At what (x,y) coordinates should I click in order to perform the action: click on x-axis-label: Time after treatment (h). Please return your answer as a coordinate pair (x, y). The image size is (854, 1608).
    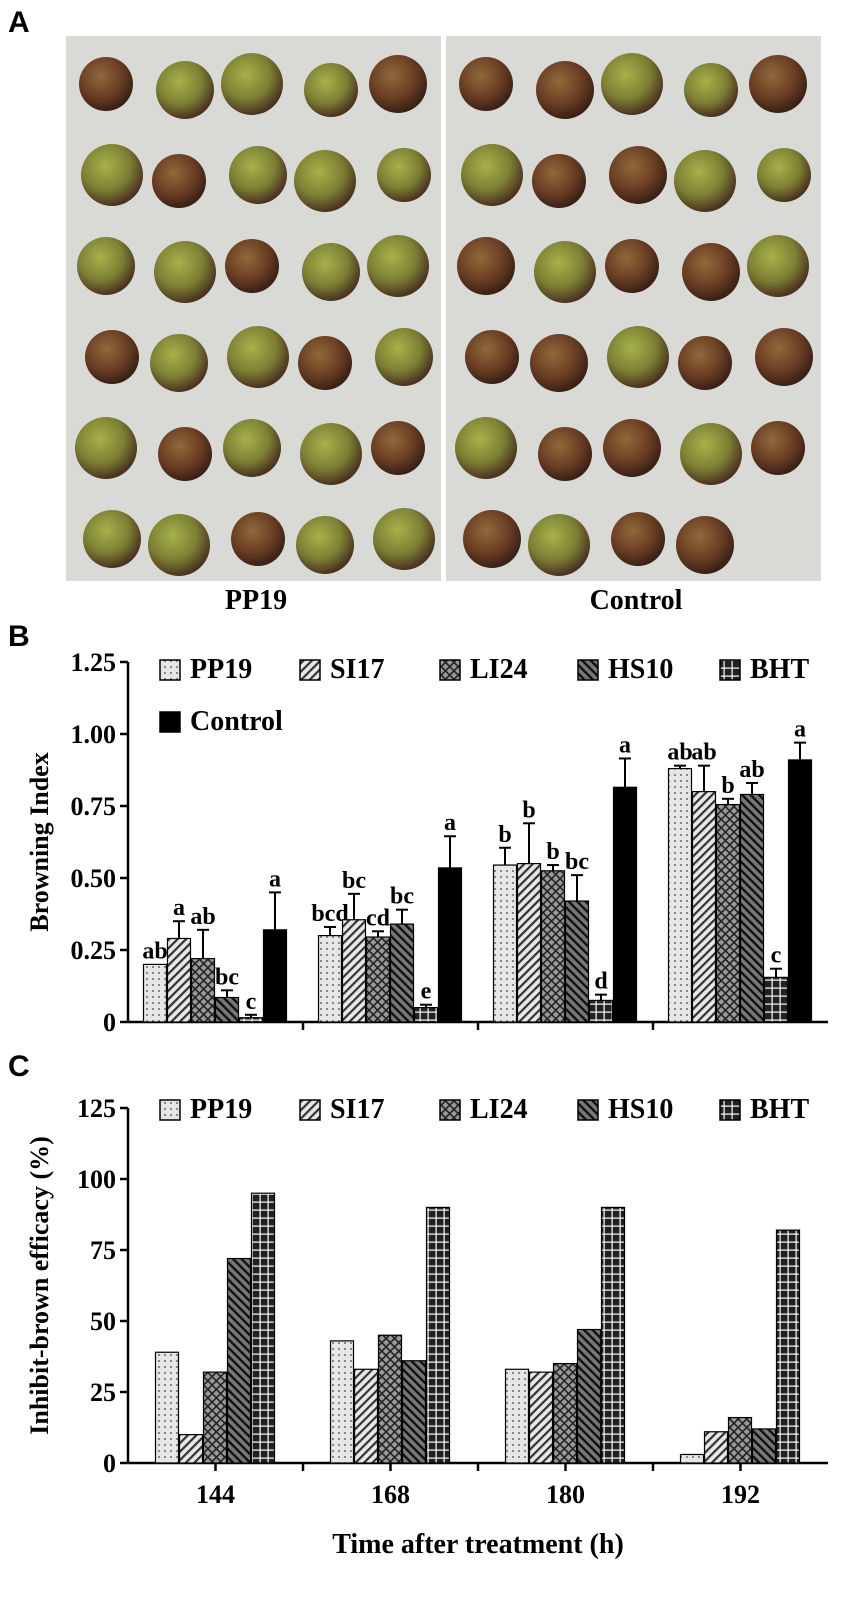
    Looking at the image, I should click on (478, 1544).